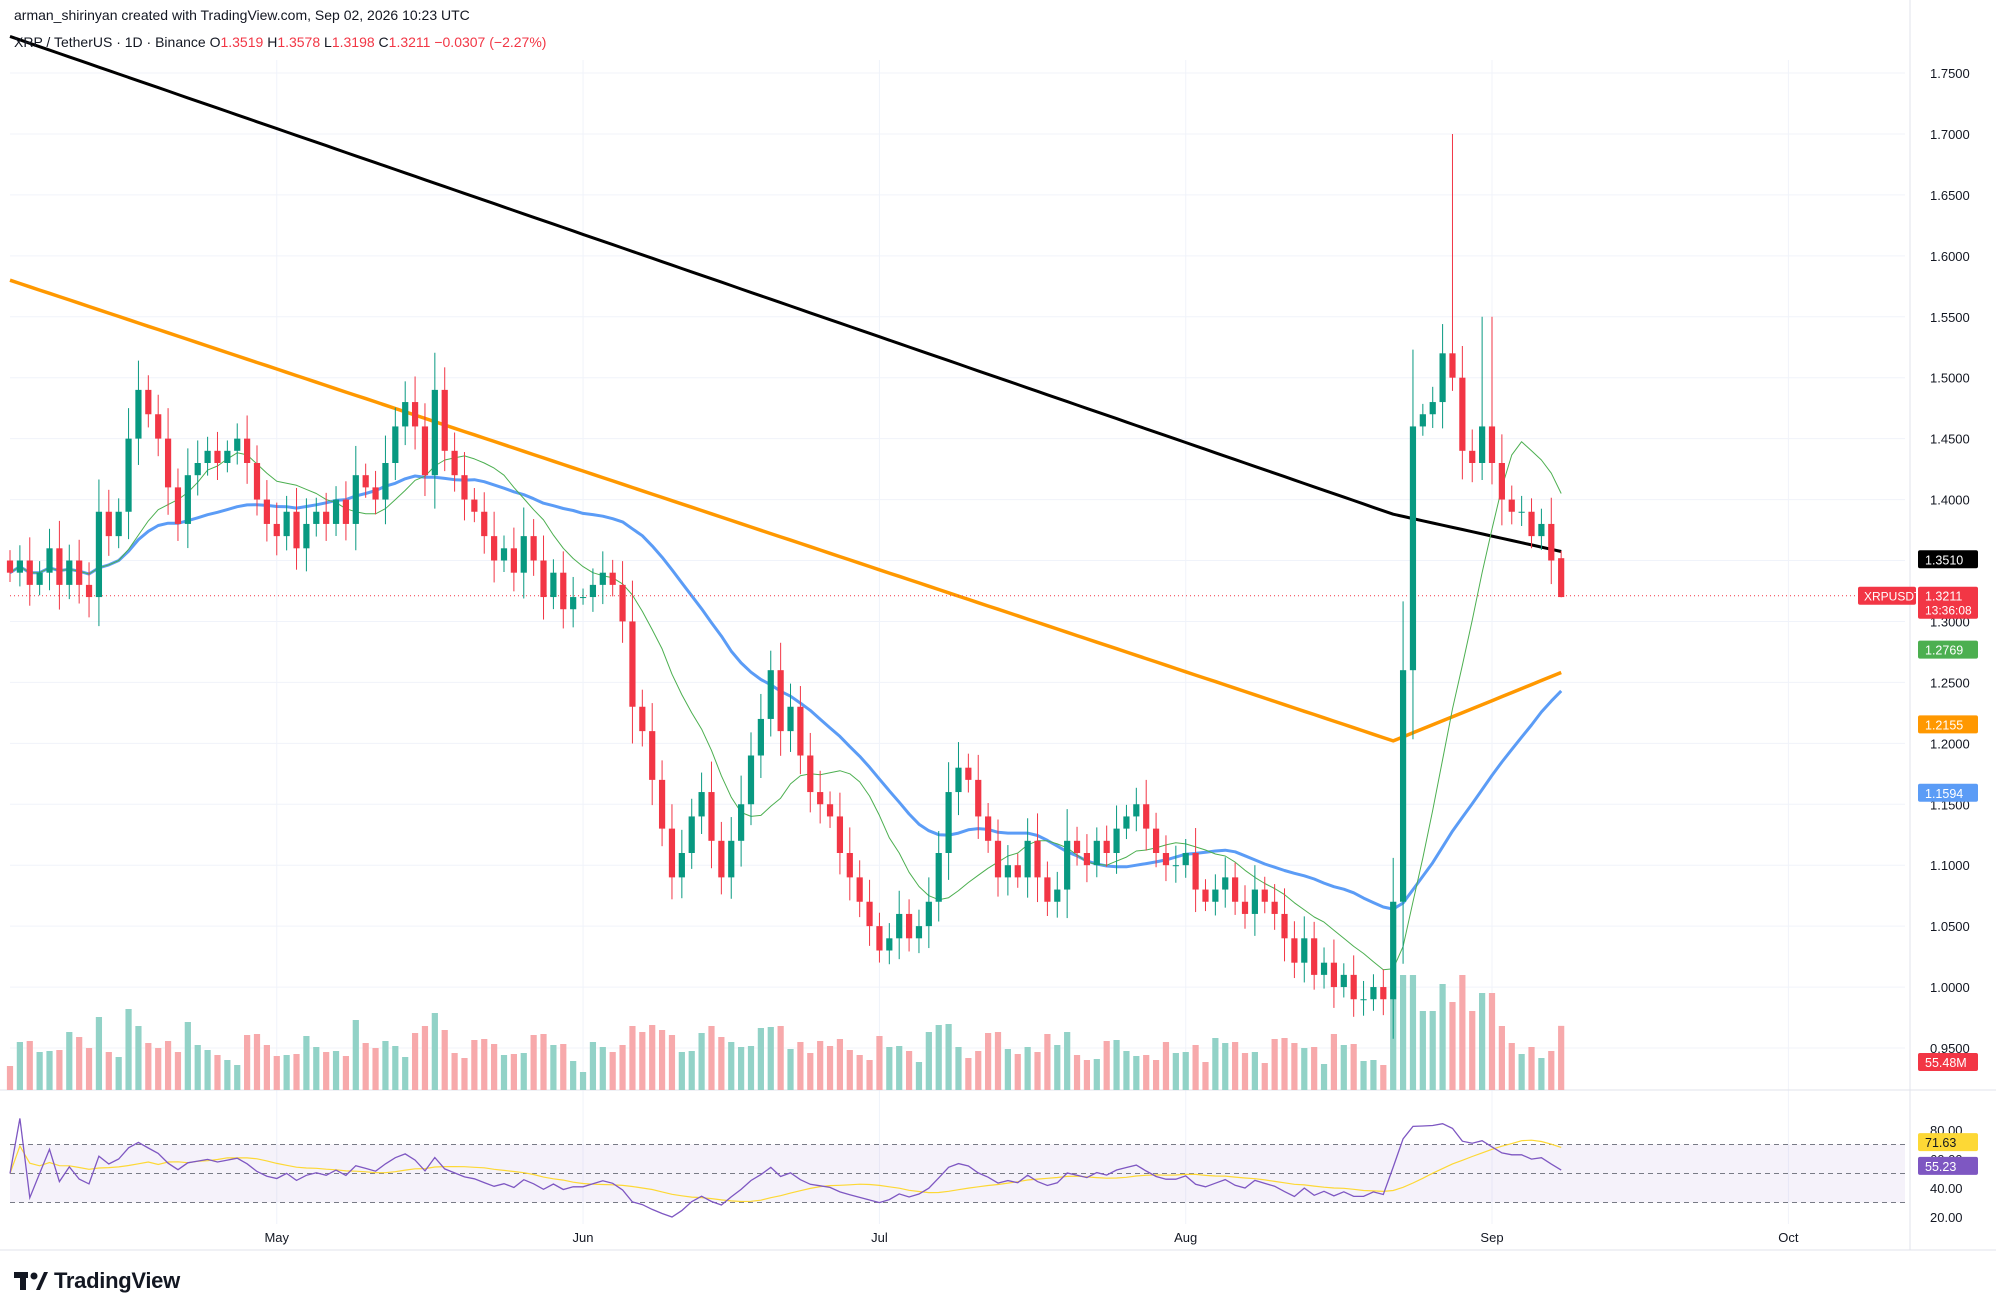 The image size is (1996, 1311). I want to click on time-tick-label: Aug, so click(1185, 1237).